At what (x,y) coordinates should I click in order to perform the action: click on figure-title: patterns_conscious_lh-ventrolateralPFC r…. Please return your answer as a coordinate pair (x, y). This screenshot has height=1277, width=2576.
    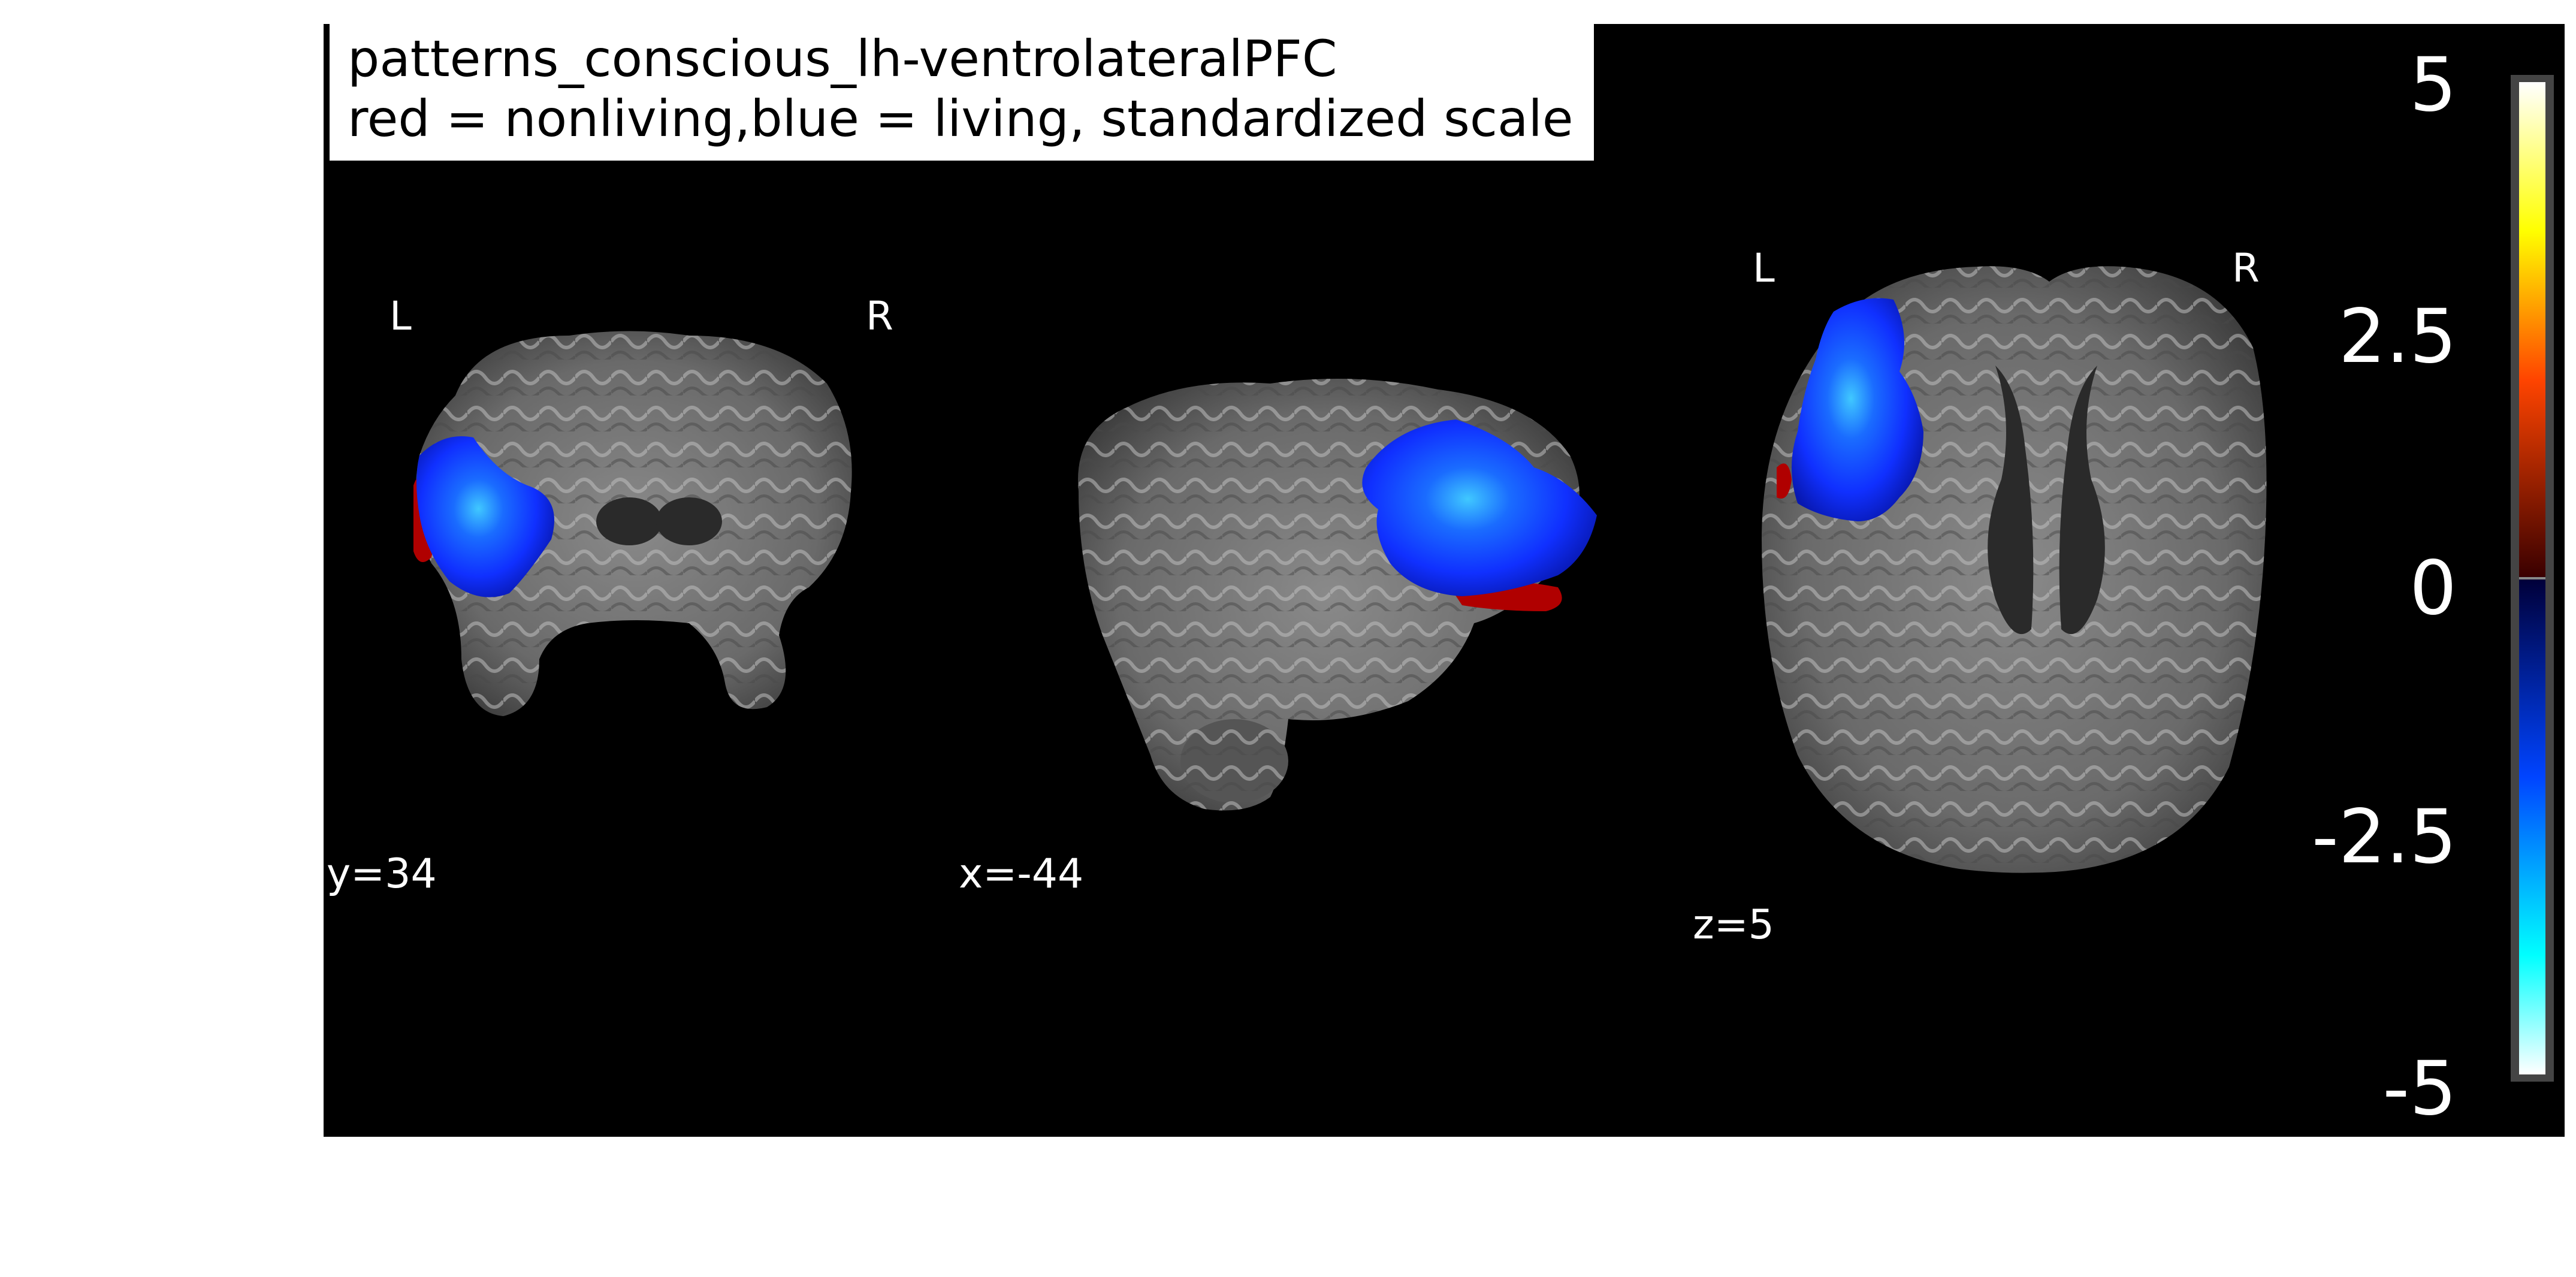
    Looking at the image, I should click on (962, 93).